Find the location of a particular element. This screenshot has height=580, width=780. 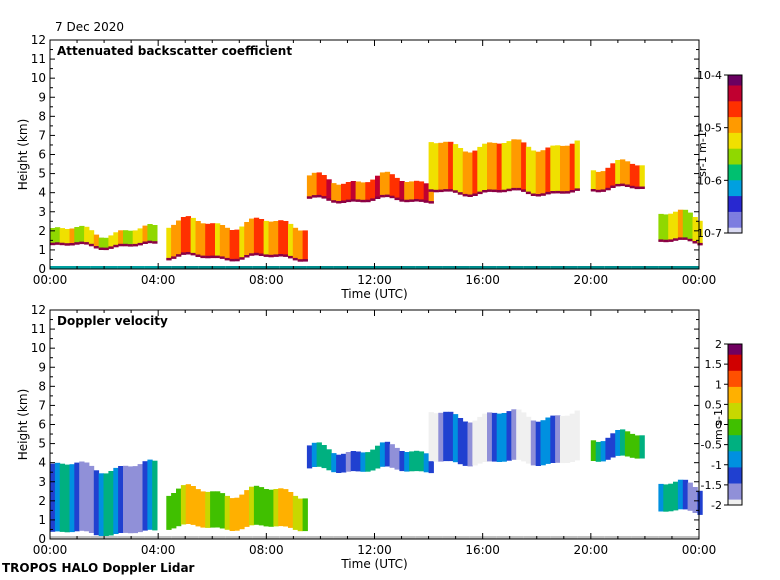

y-tick-label: 2 is located at coordinates (42, 501).